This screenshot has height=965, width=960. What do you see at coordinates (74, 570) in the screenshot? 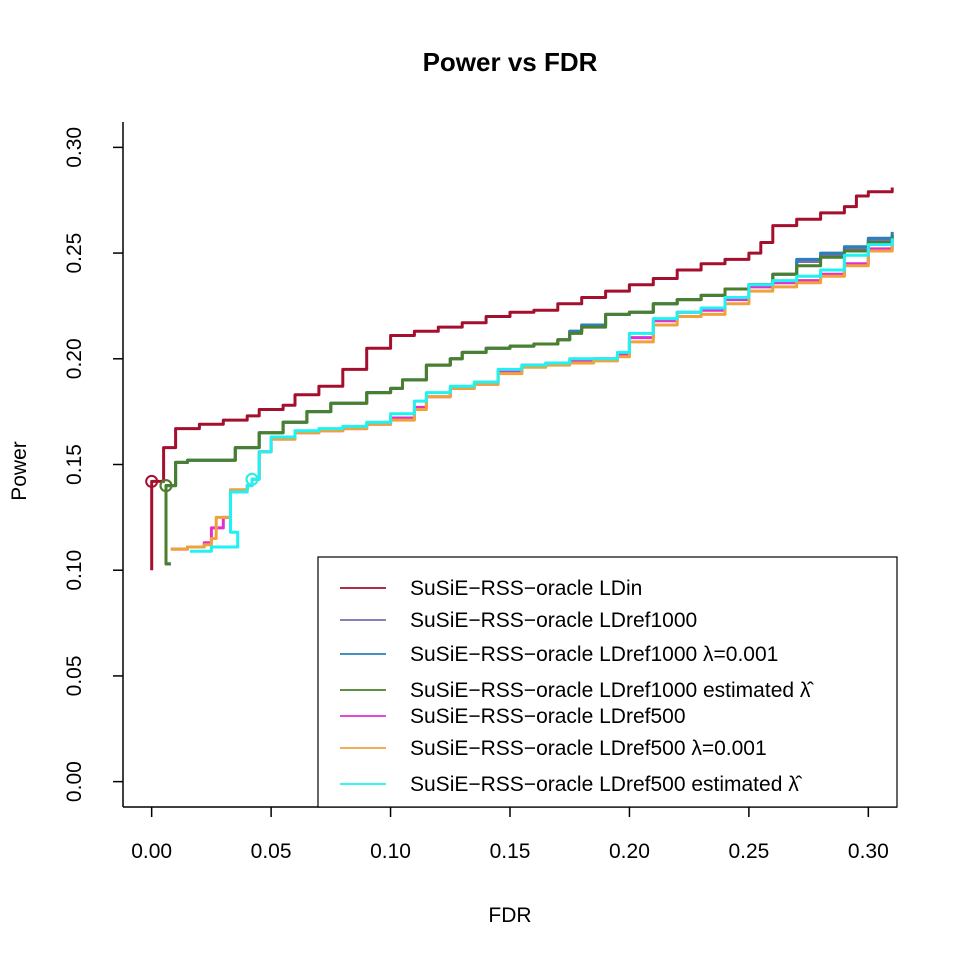
I see `y-tick-label: 0.10` at bounding box center [74, 570].